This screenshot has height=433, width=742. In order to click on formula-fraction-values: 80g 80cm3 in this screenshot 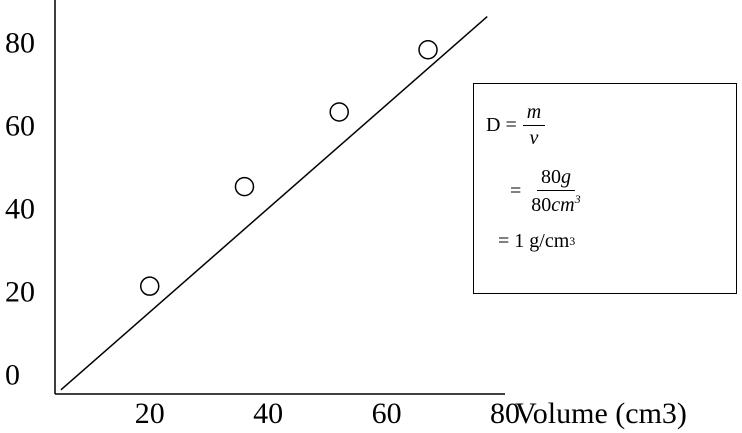, I will do `click(555, 191)`.